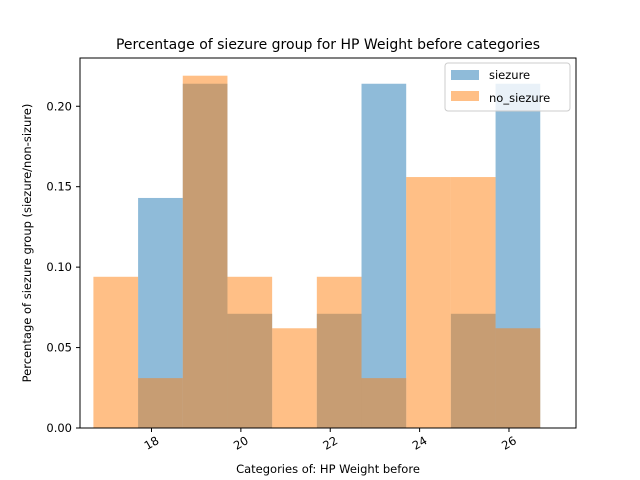  I want to click on x-axis: 18 20 22 24 26, so click(330, 440).